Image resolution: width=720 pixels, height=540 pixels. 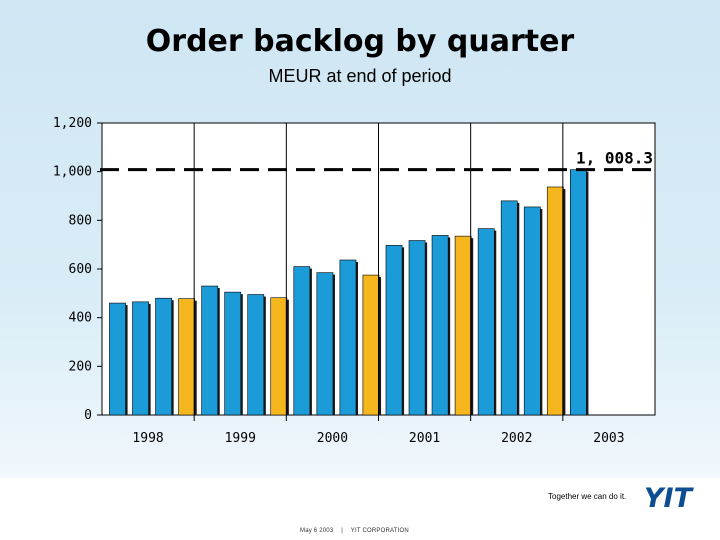 What do you see at coordinates (88, 415) in the screenshot?
I see `y-tick-label: 0` at bounding box center [88, 415].